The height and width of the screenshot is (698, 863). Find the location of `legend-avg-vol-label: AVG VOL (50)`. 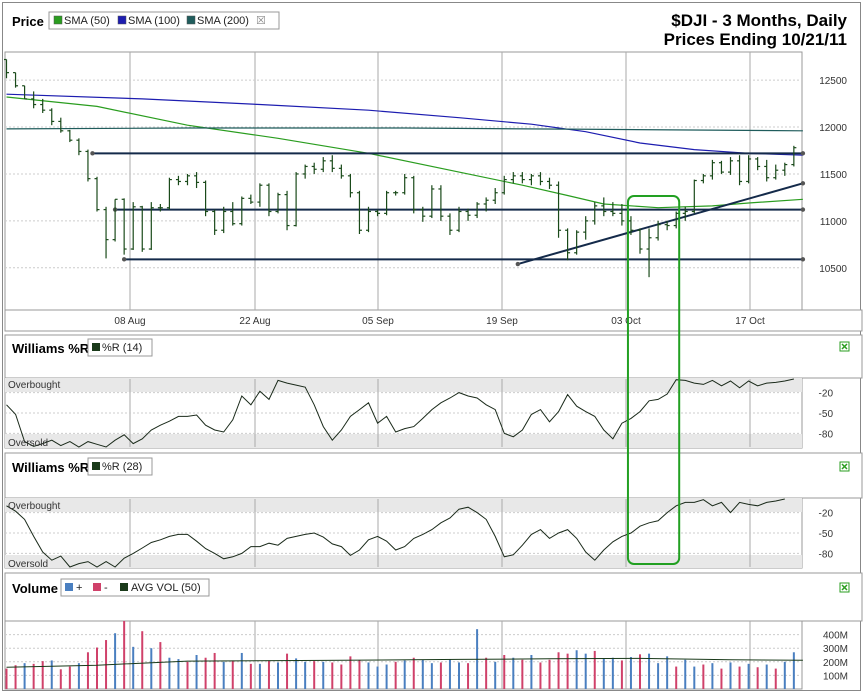

legend-avg-vol-label: AVG VOL (50) is located at coordinates (166, 588).